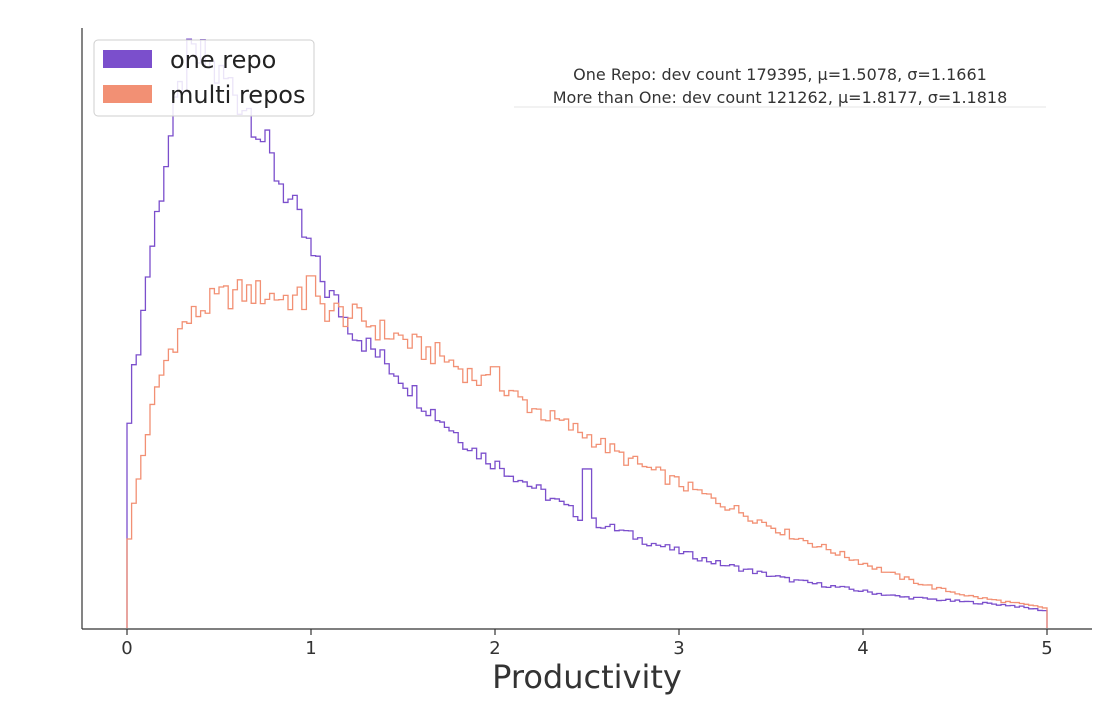 This screenshot has height=718, width=1108. Describe the element at coordinates (494, 648) in the screenshot. I see `x-tick-label: 2` at that location.